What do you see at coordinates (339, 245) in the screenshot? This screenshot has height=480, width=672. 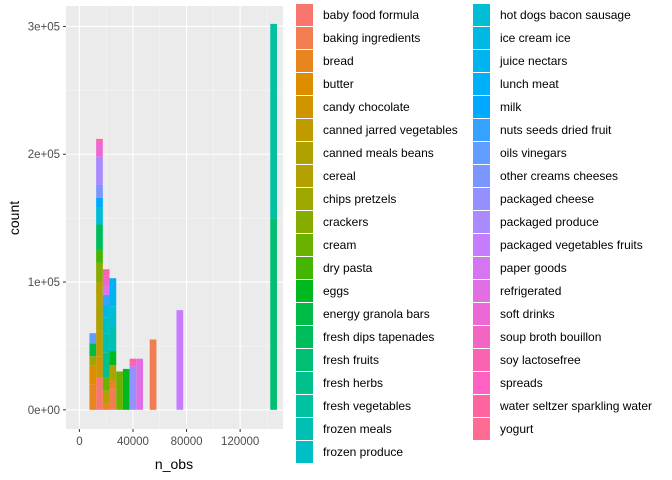 I see `legend-label: cream` at bounding box center [339, 245].